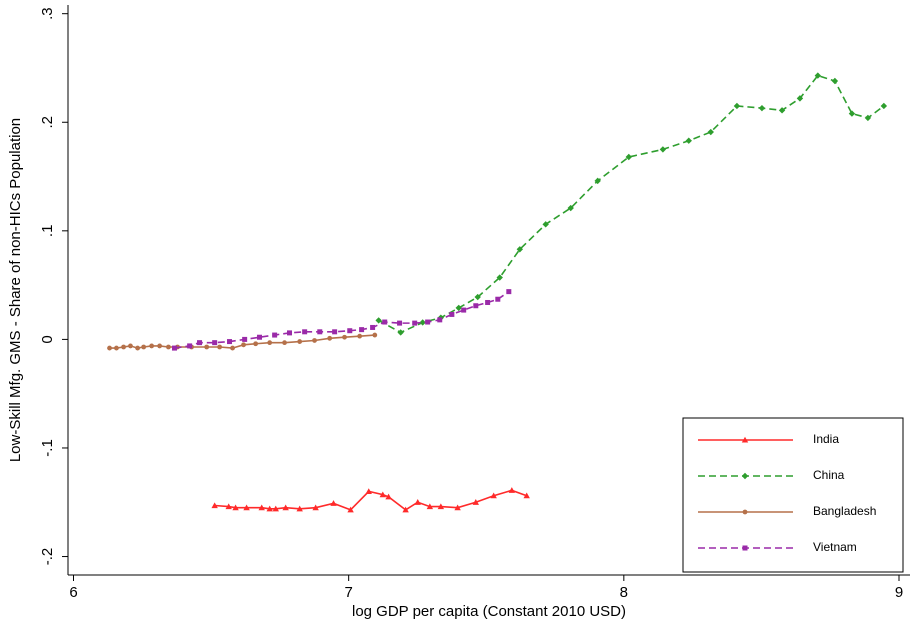 Image resolution: width=913 pixels, height=631 pixels. I want to click on x-tick-label: 8, so click(624, 592).